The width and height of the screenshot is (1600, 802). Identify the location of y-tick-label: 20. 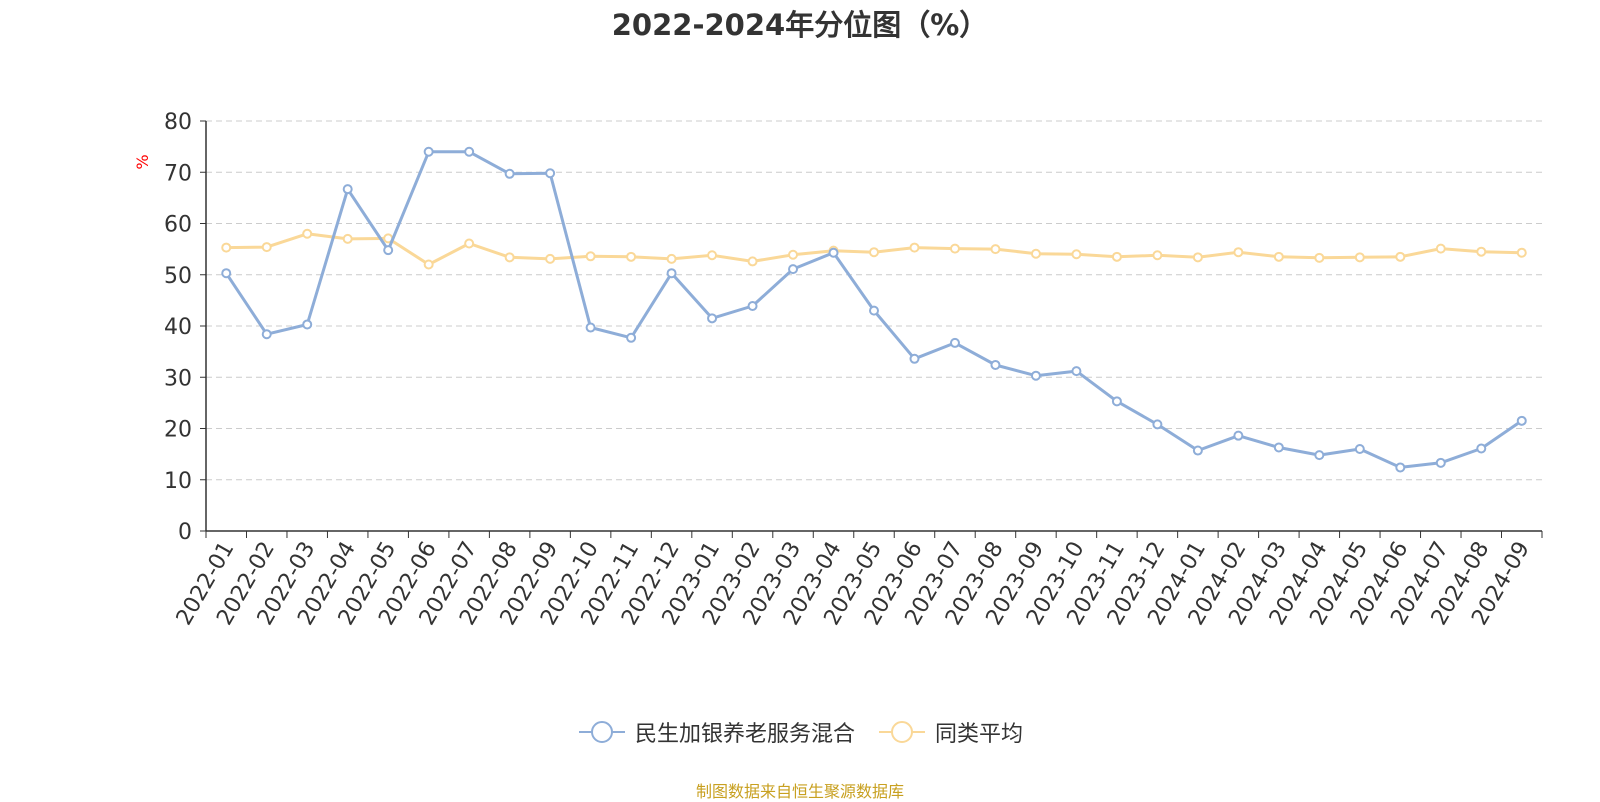
(178, 430).